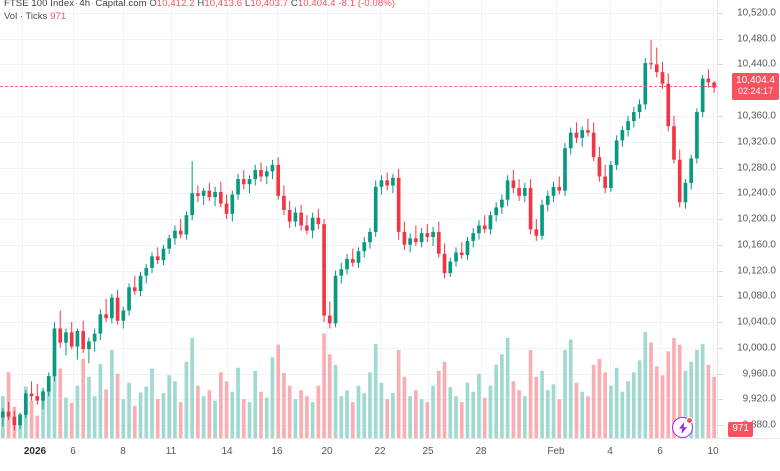 This screenshot has width=780, height=471. Describe the element at coordinates (390, 454) in the screenshot. I see `time-axis: 2026 6 8 11 14 16 20 22 25 28 Feb 4 6 10` at that location.